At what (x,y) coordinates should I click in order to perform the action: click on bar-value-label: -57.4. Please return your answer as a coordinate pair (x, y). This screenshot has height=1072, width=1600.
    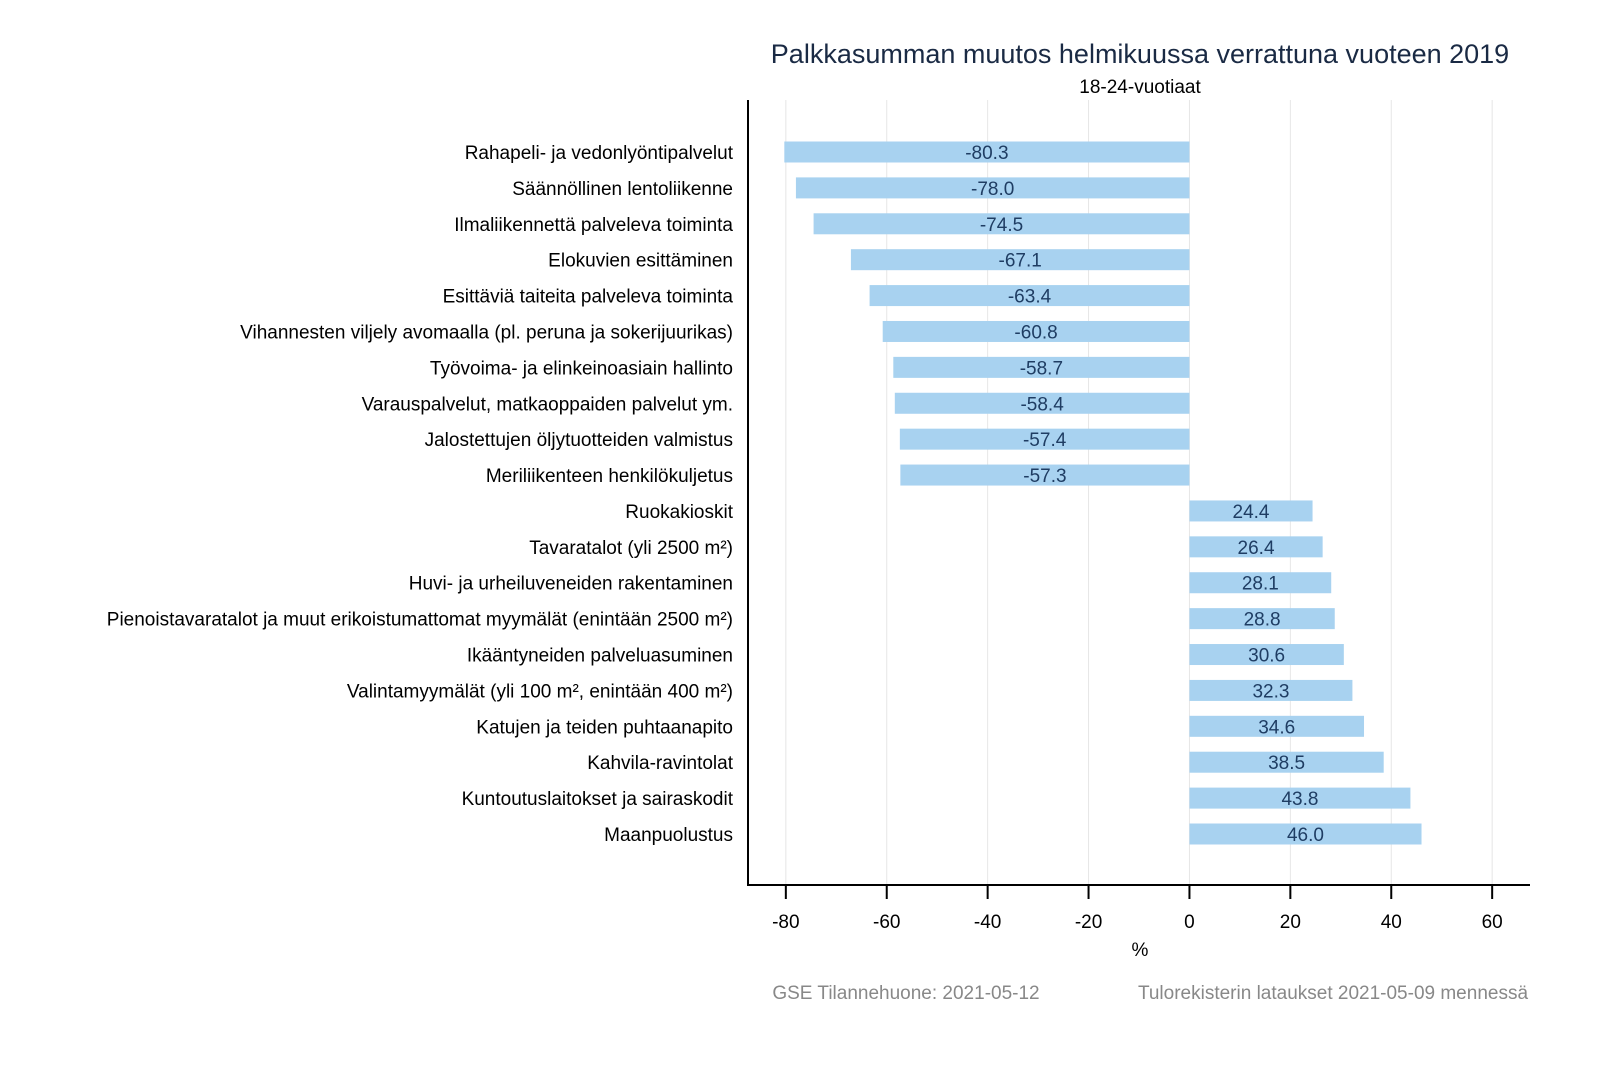
    Looking at the image, I should click on (1045, 440).